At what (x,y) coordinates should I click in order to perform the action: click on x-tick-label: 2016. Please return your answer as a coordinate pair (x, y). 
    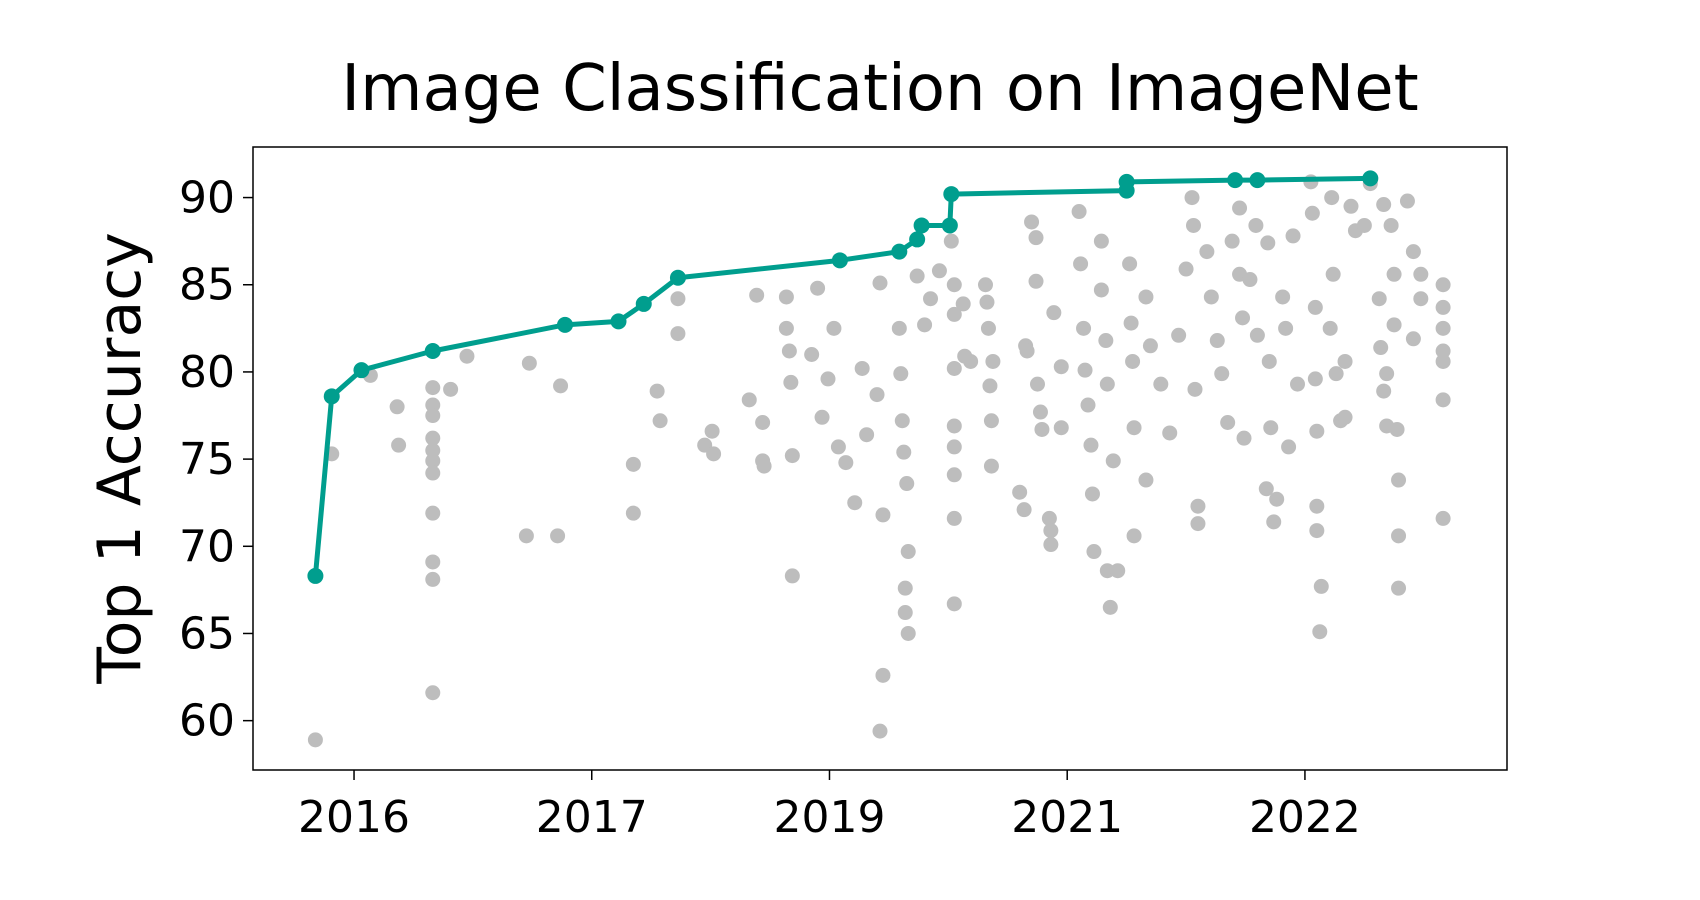
    Looking at the image, I should click on (354, 817).